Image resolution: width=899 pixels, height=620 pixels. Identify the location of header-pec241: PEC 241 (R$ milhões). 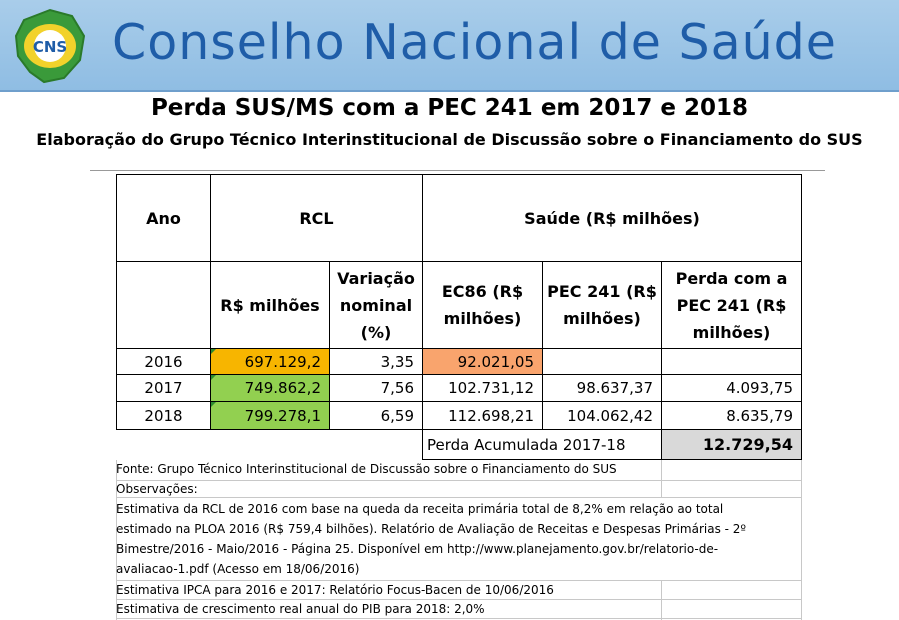
(602, 305).